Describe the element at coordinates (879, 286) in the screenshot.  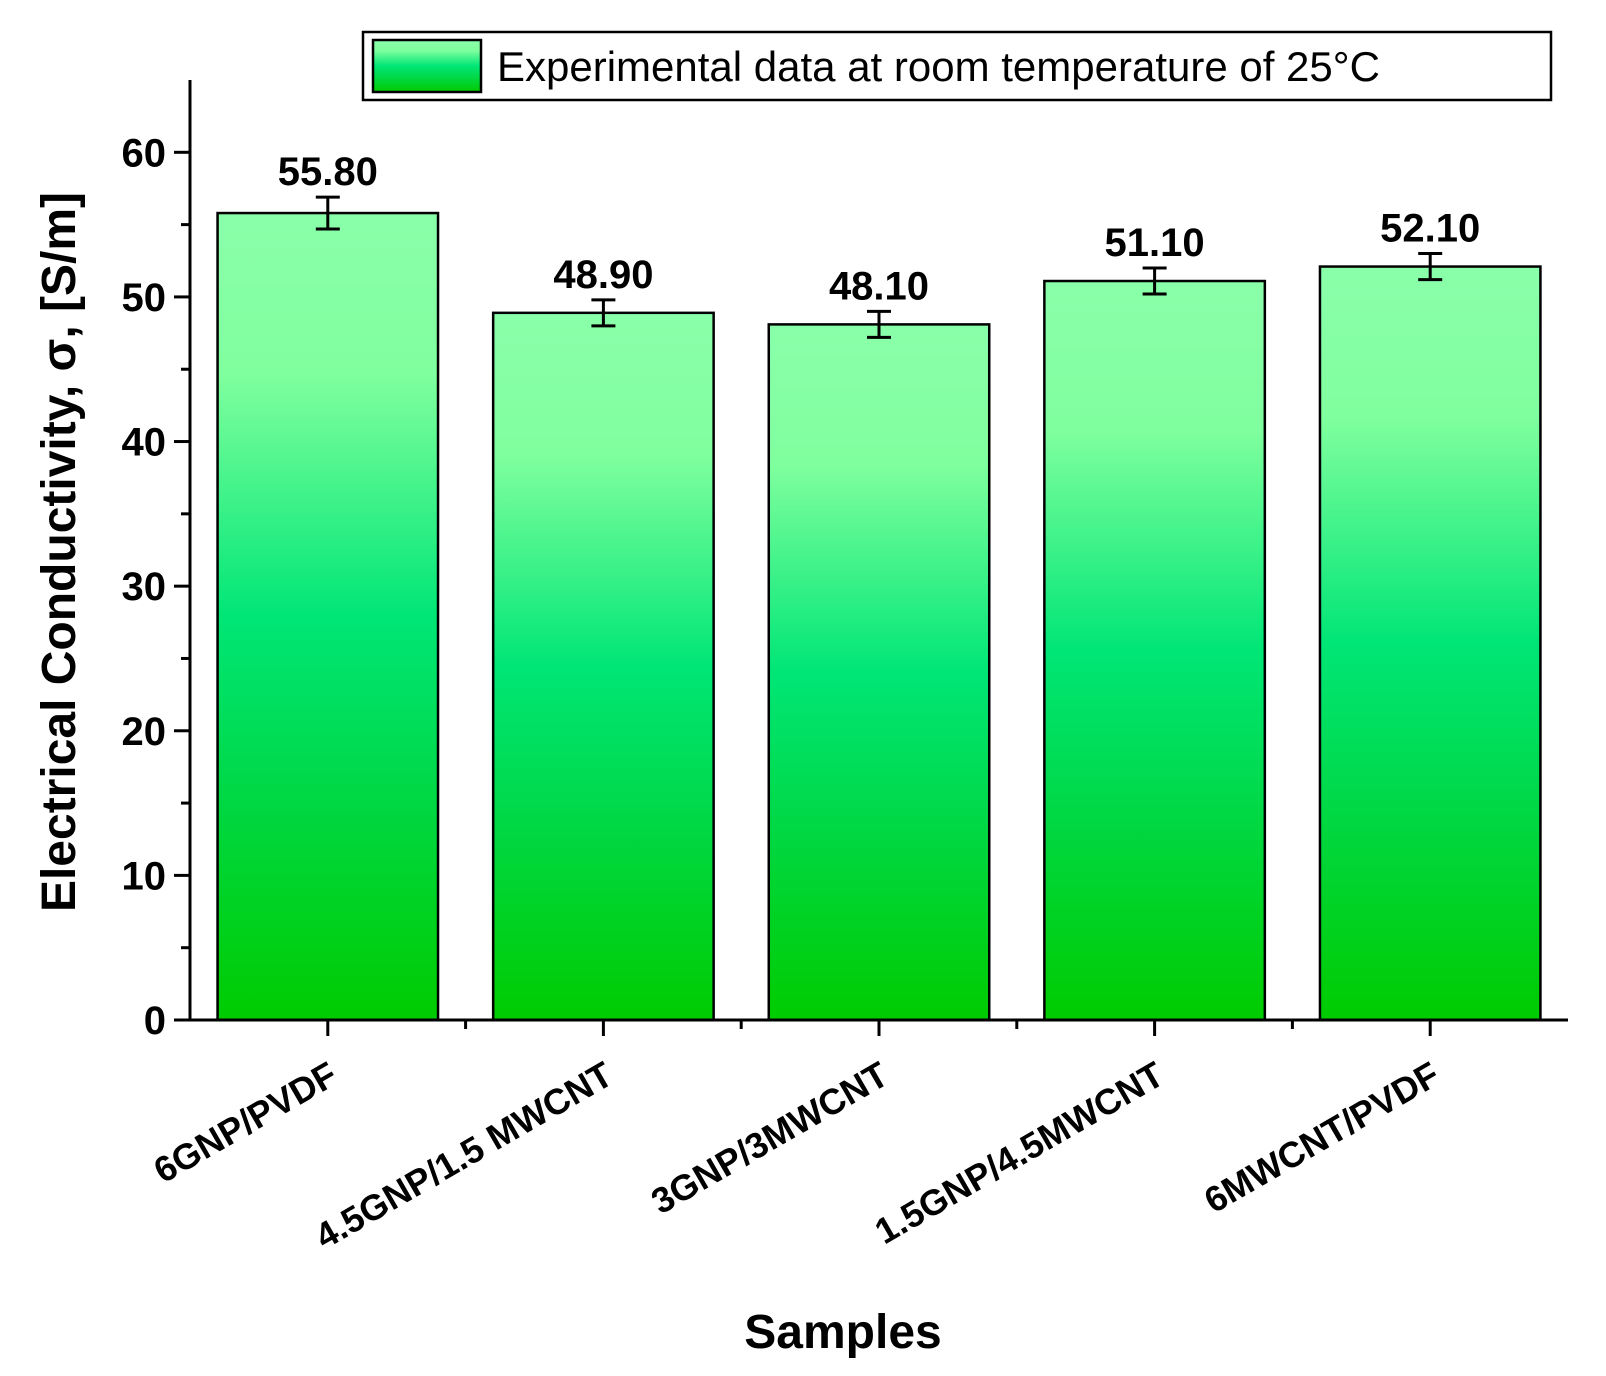
I see `data-label: 48.10` at that location.